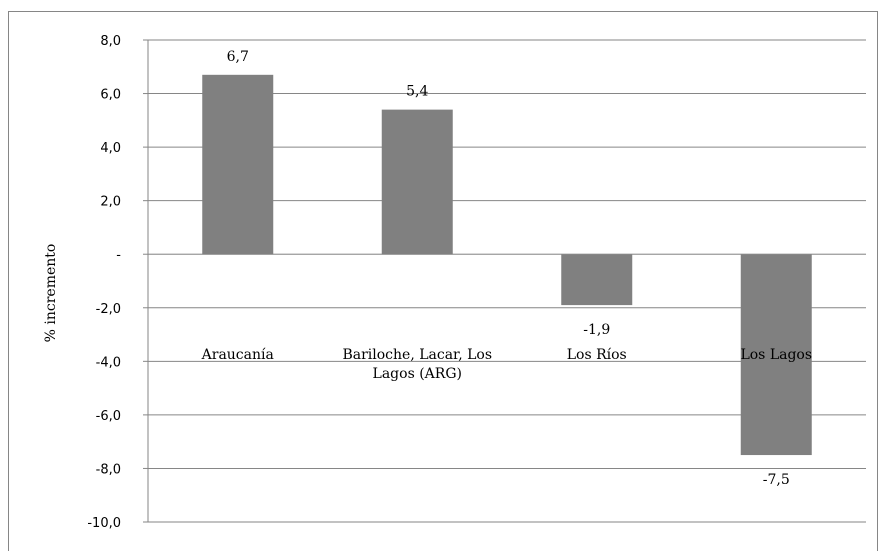 The image size is (881, 551). I want to click on y-axis-label: % incremento, so click(51, 293).